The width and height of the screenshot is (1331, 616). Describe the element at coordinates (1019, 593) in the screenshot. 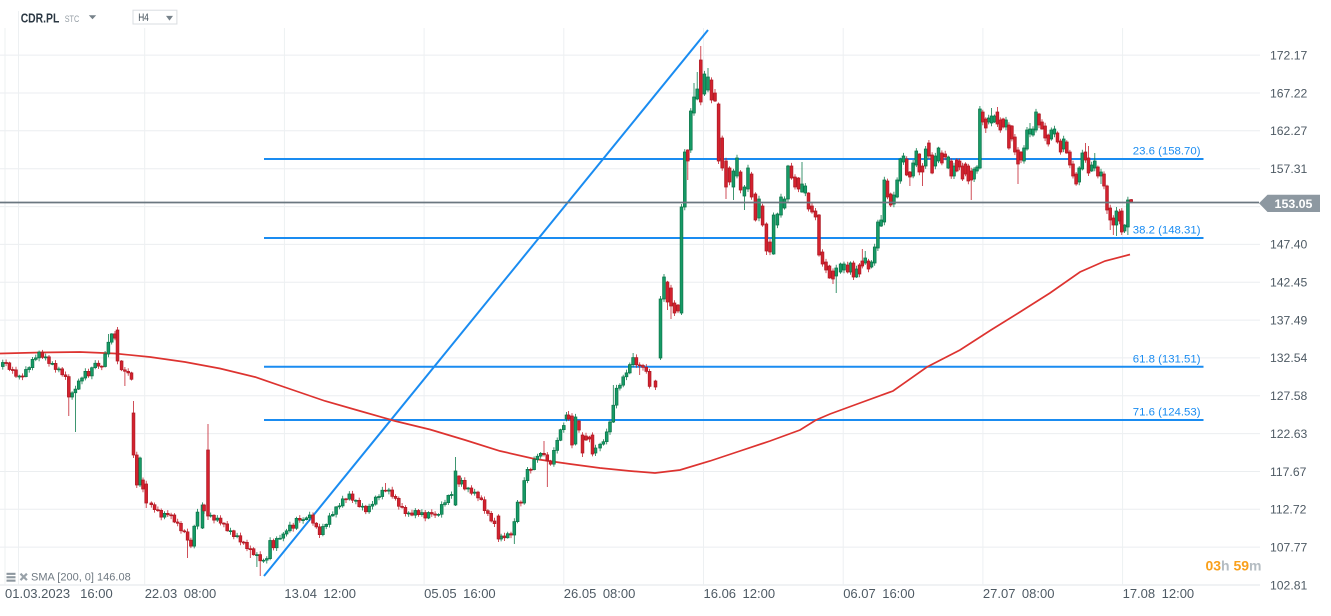

I see `svg-text: 27.07 08:00` at that location.